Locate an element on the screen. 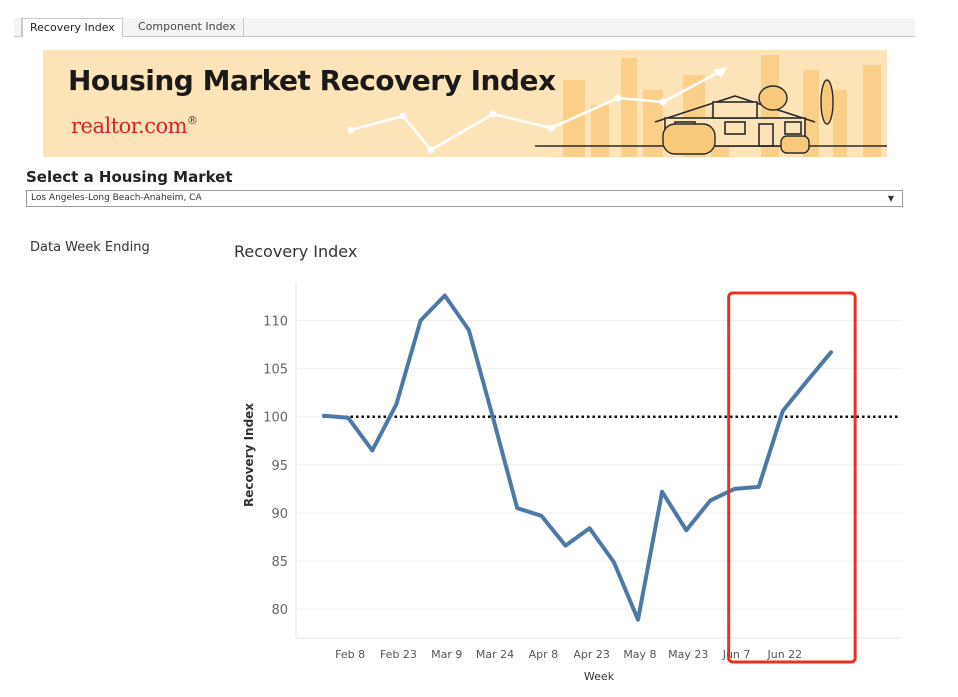 This screenshot has width=958, height=697. tab-bar: Recovery Index Component Index is located at coordinates (464, 28).